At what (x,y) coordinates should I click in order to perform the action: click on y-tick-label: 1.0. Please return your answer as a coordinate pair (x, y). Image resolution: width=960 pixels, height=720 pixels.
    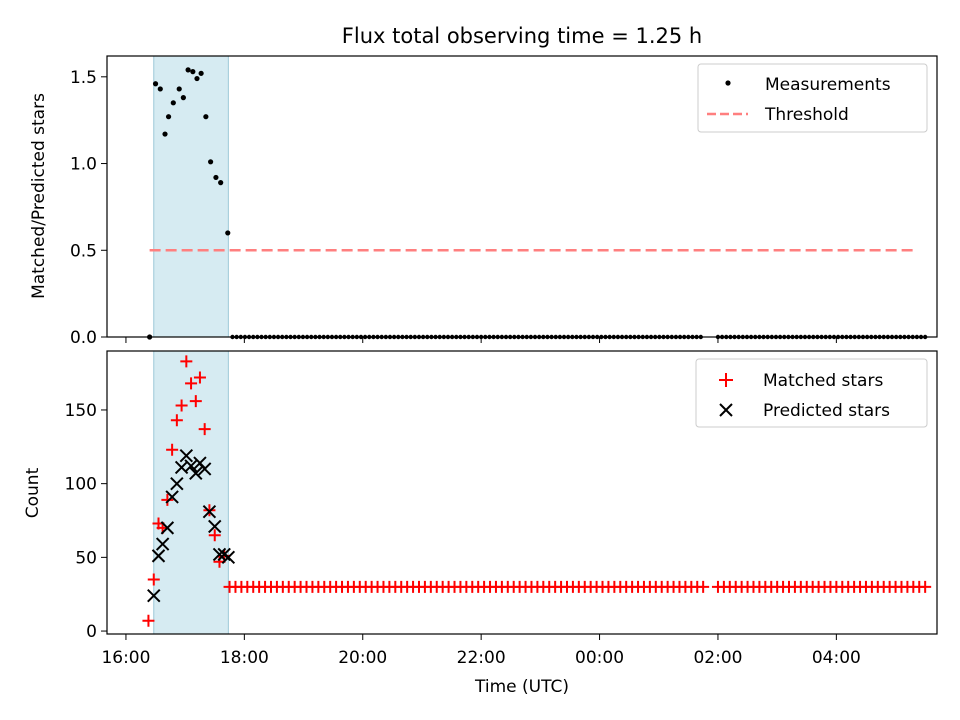
    Looking at the image, I should click on (83, 165).